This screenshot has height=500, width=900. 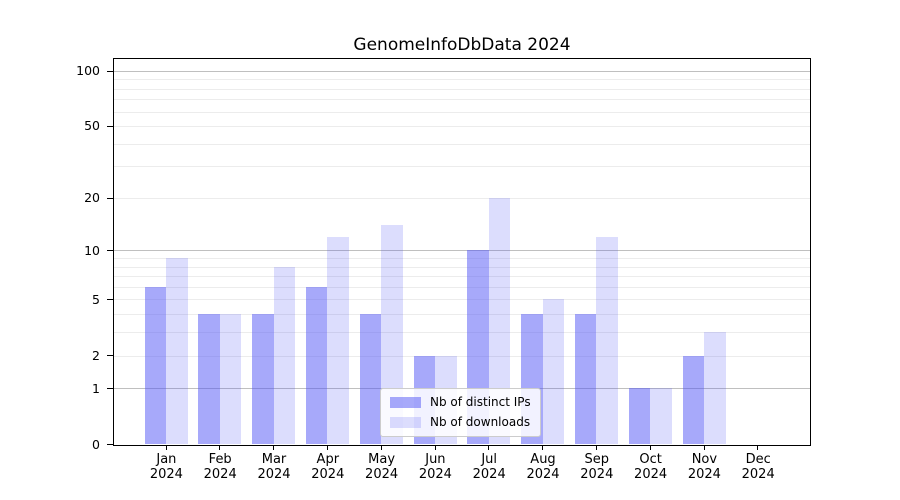 I want to click on legend-swatch-distinct-ips, so click(x=405, y=402).